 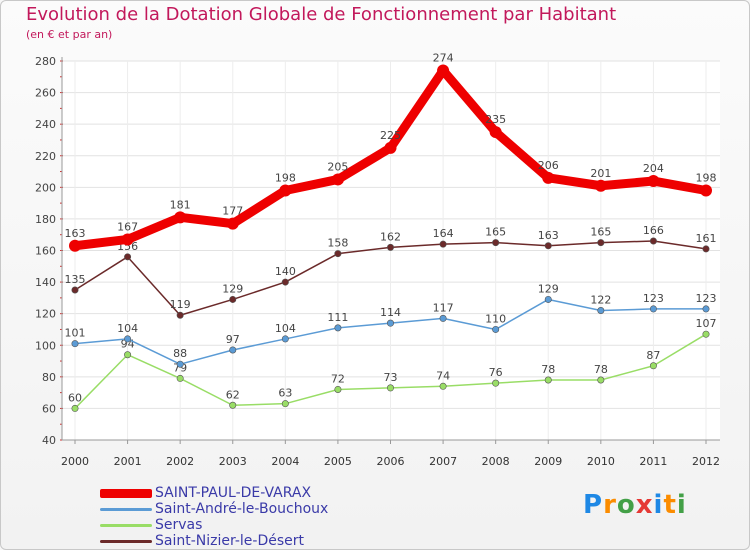 I want to click on y-tick-label: 40, so click(x=49, y=440).